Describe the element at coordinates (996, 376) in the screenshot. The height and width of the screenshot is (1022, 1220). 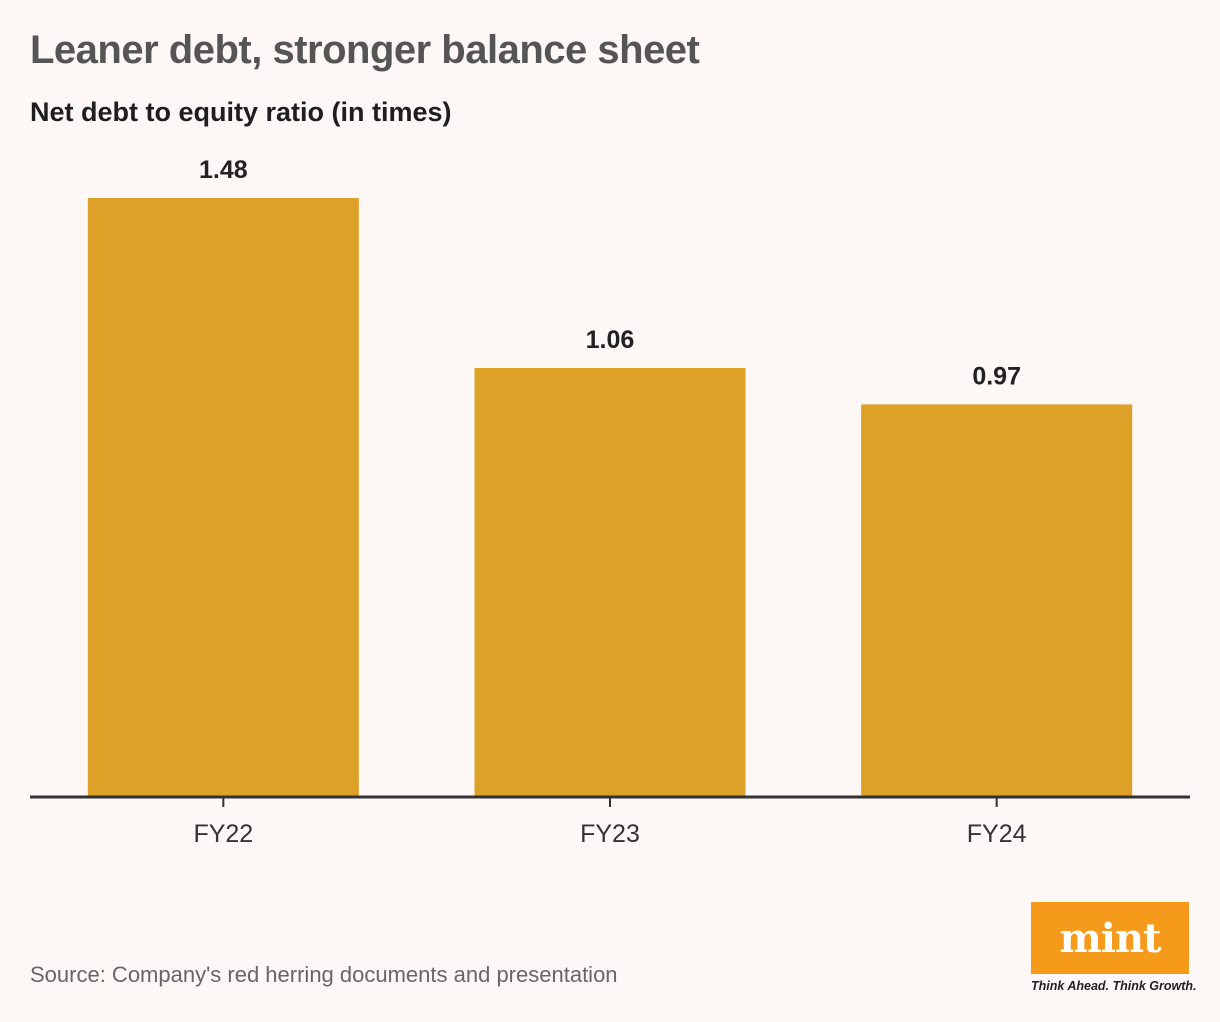
I see `data-label-fy24: 0.97` at that location.